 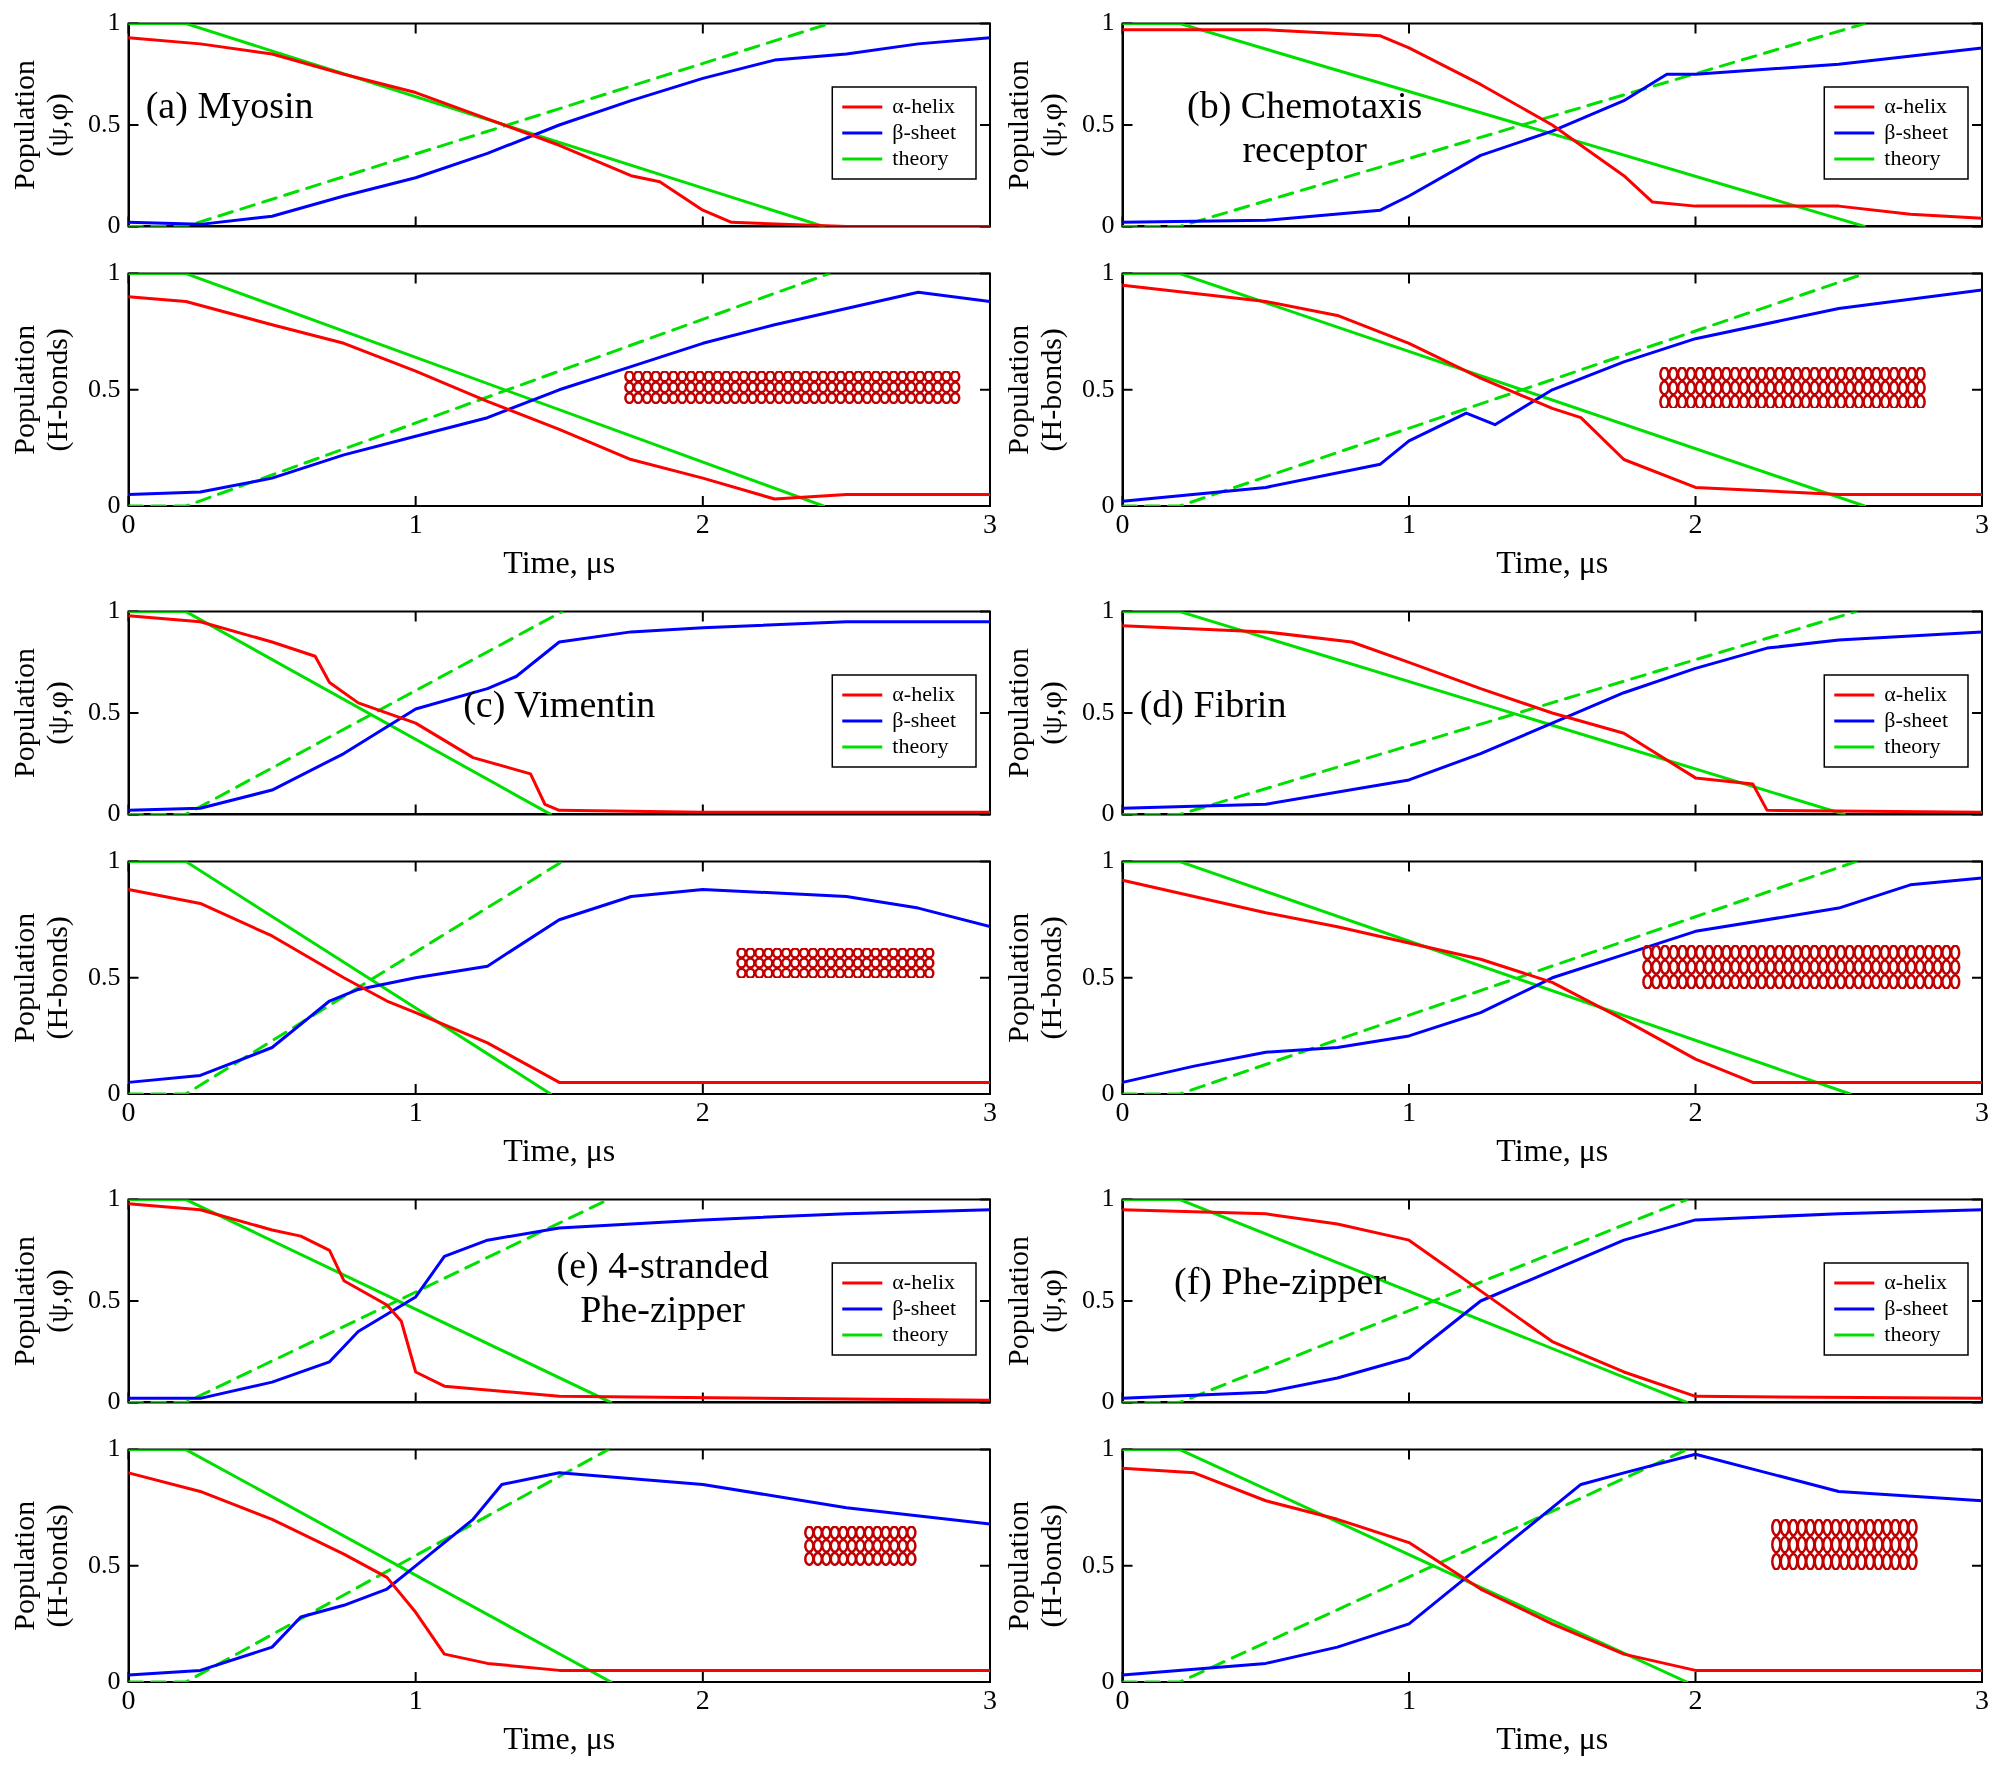 What do you see at coordinates (662, 1288) in the screenshot?
I see `annotation: (e) 4-stranded Phe-zipper` at bounding box center [662, 1288].